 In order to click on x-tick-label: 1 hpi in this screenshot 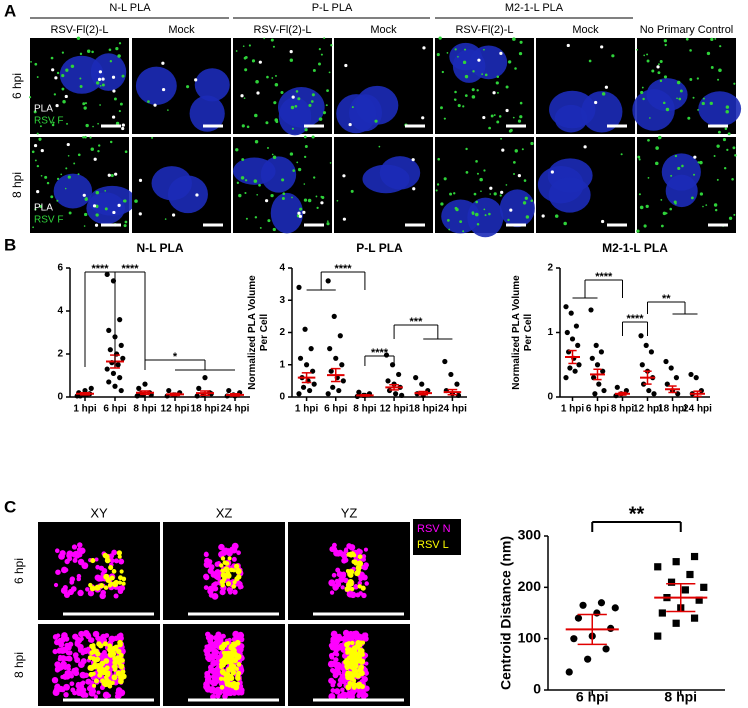, I will do `click(573, 409)`.